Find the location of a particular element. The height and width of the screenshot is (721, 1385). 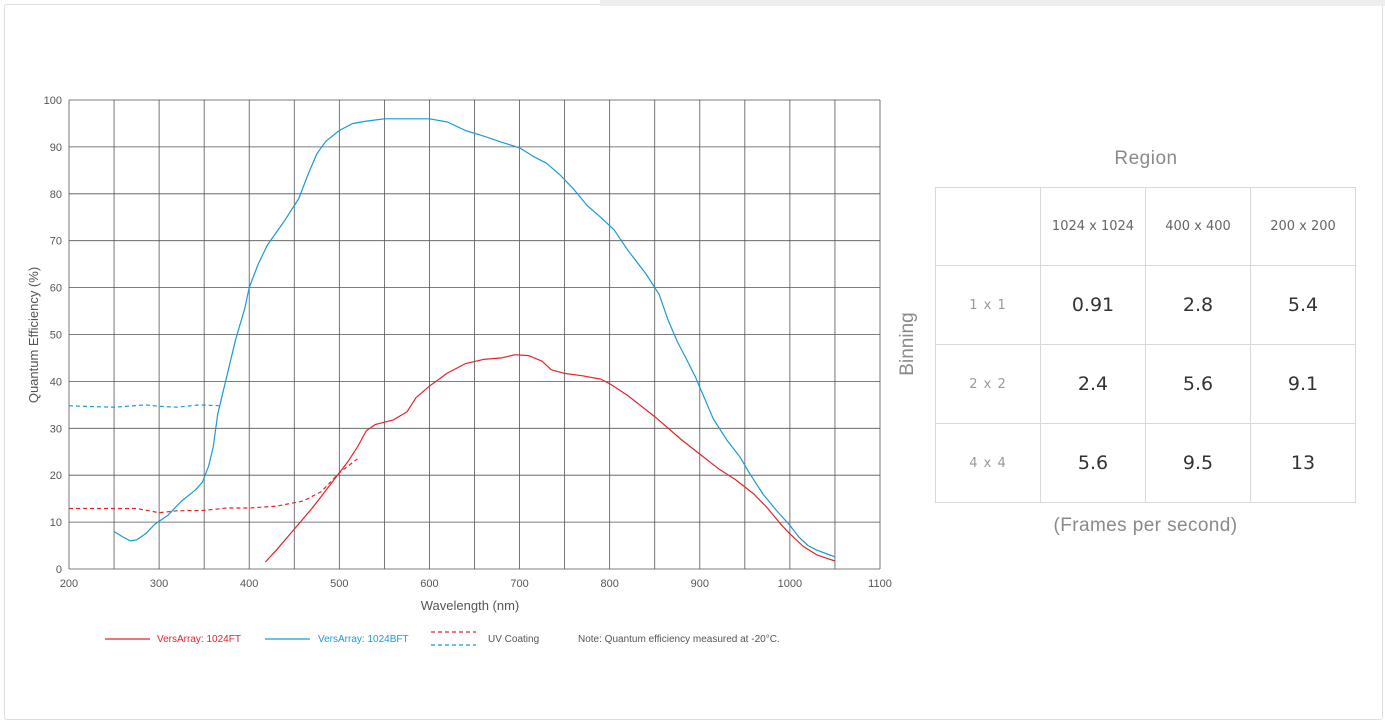

x-tick-label: 700 is located at coordinates (519, 584).